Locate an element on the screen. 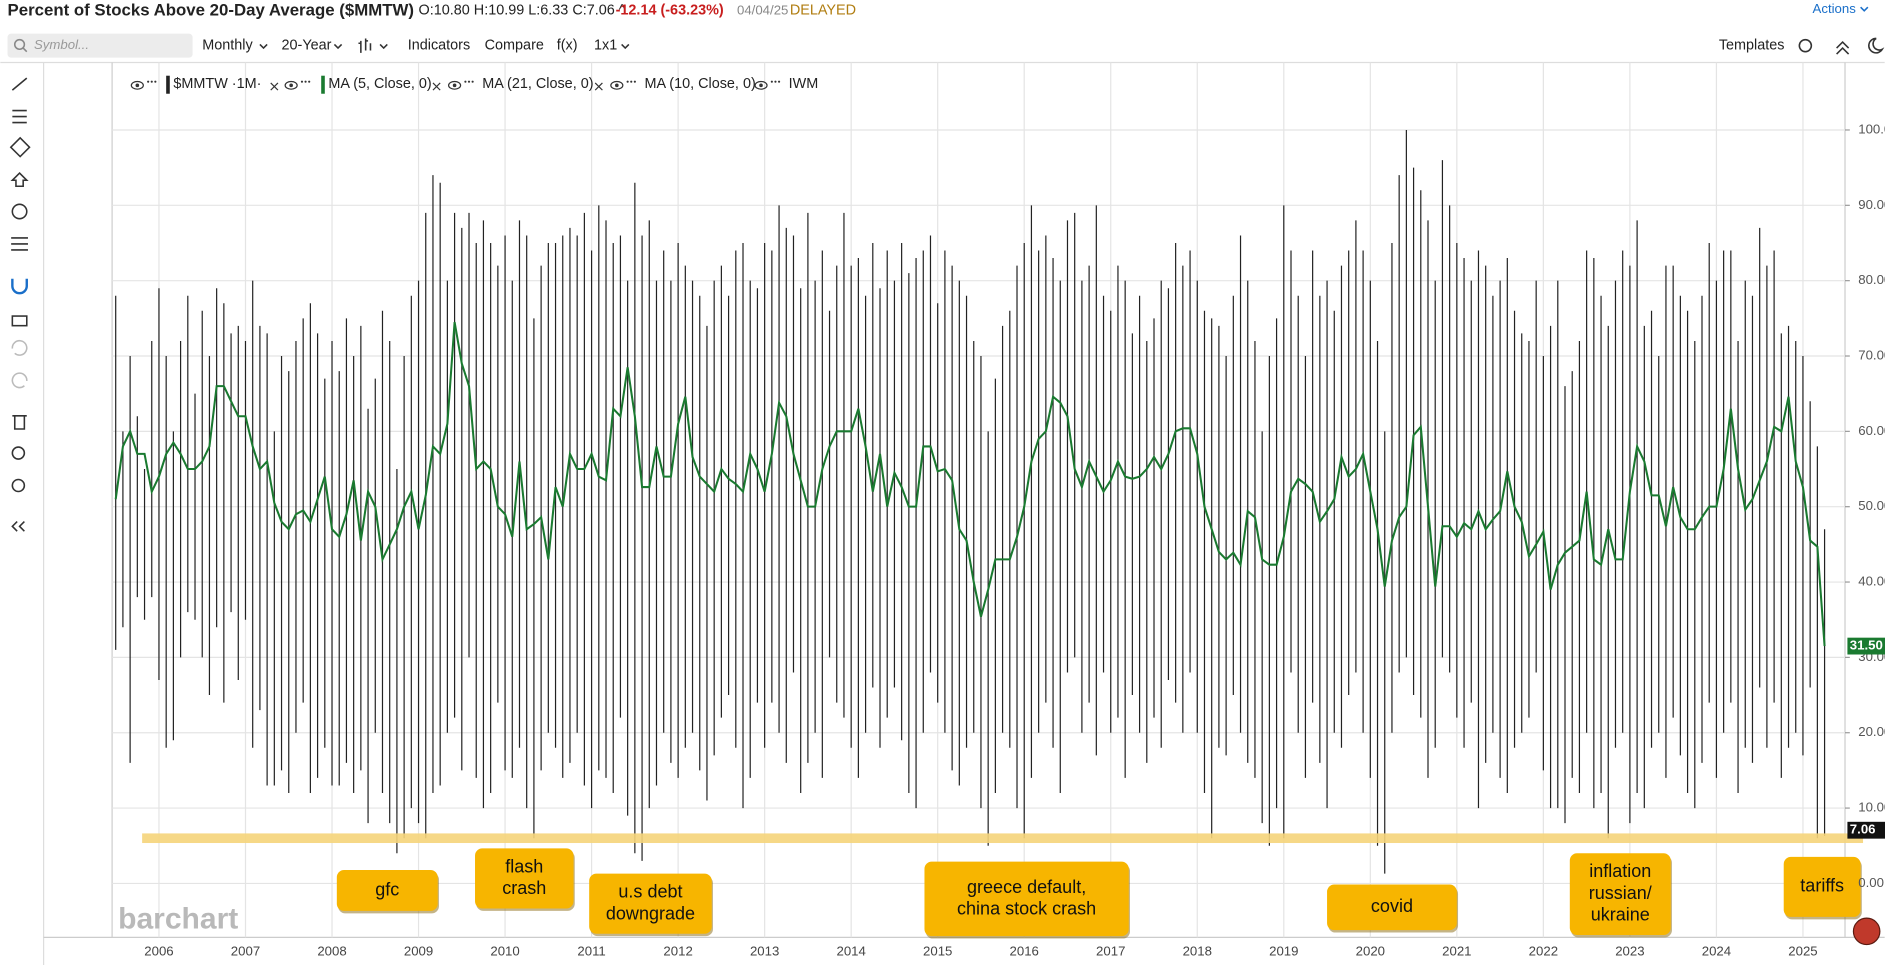 The height and width of the screenshot is (965, 1885). annotation-text: crash is located at coordinates (524, 888).